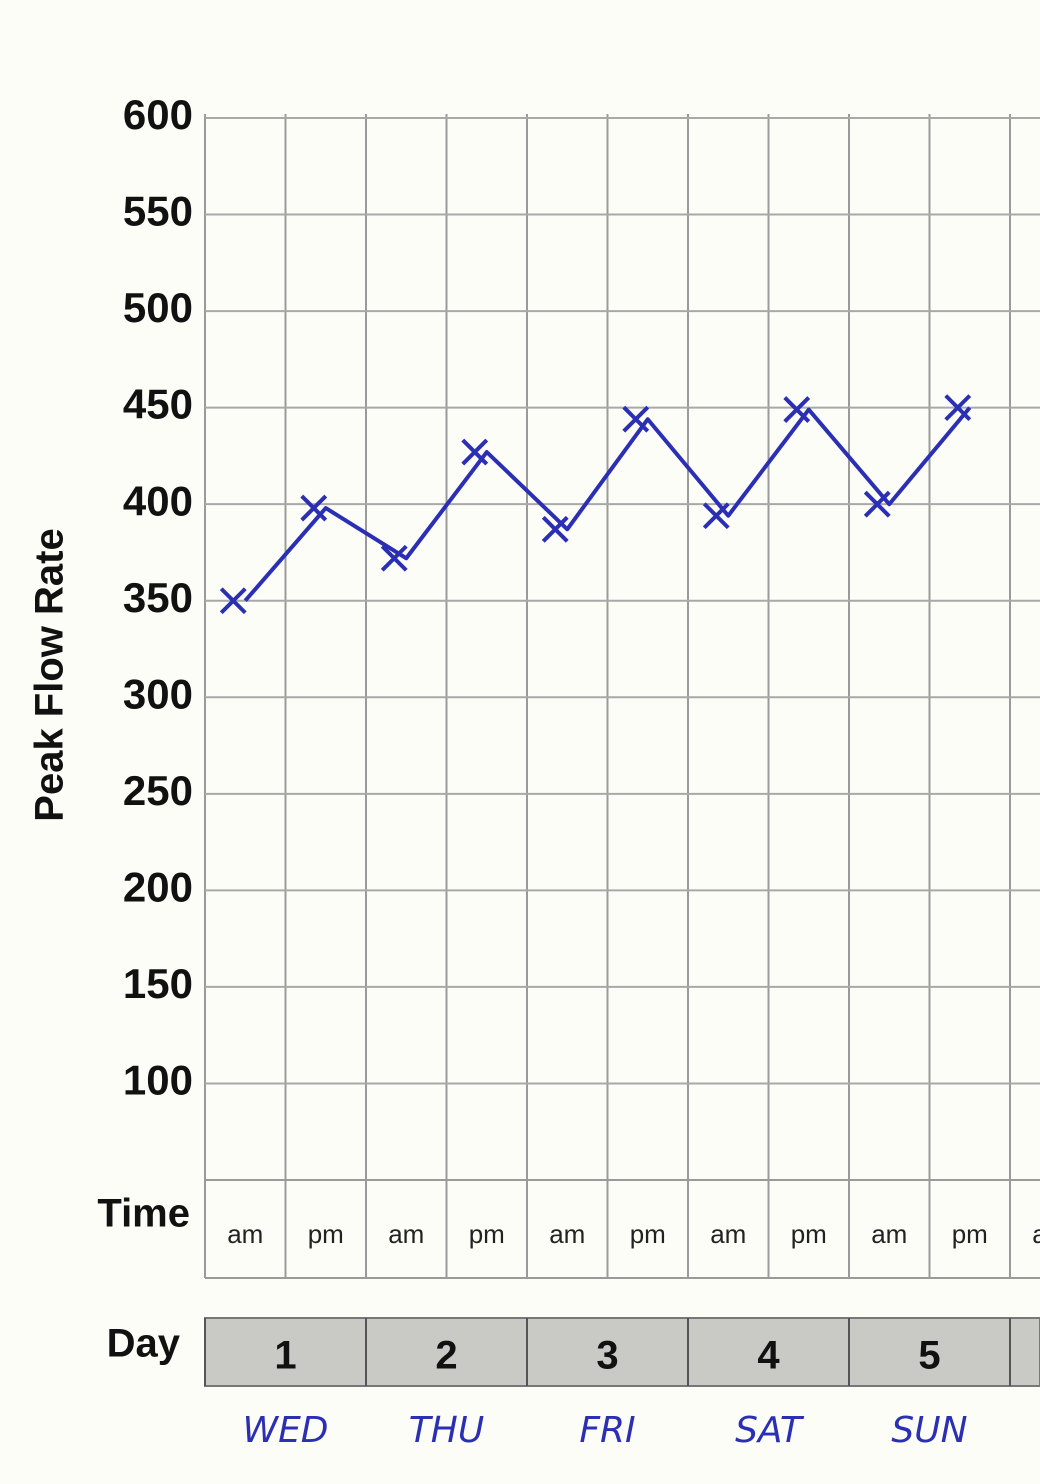 The image size is (1040, 1484). What do you see at coordinates (158, 211) in the screenshot?
I see `y-tick-label: 550` at bounding box center [158, 211].